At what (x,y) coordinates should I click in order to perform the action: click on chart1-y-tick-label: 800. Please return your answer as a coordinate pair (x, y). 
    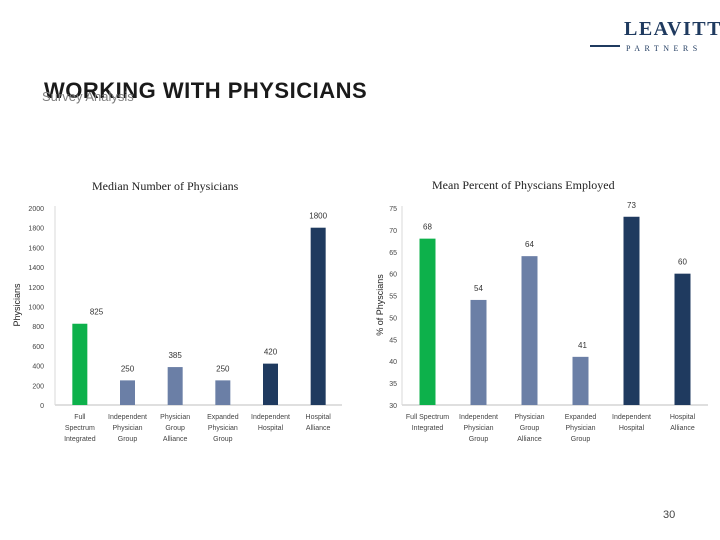
    Looking at the image, I should click on (38, 327).